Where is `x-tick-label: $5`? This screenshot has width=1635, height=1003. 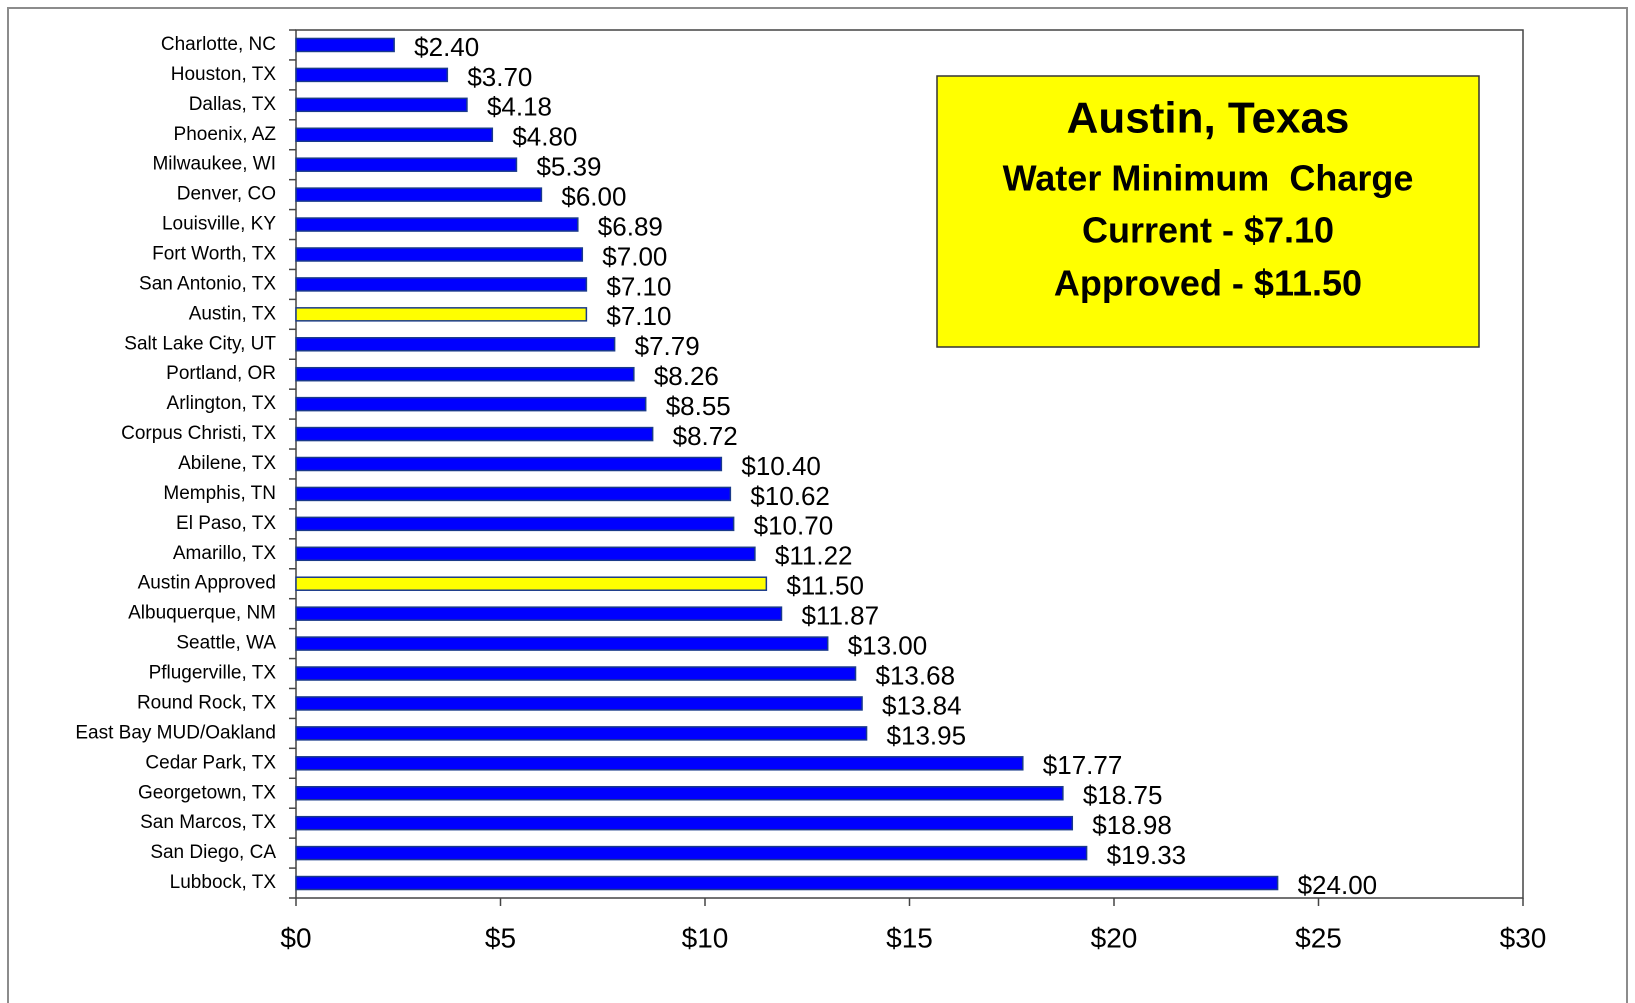
x-tick-label: $5 is located at coordinates (500, 937).